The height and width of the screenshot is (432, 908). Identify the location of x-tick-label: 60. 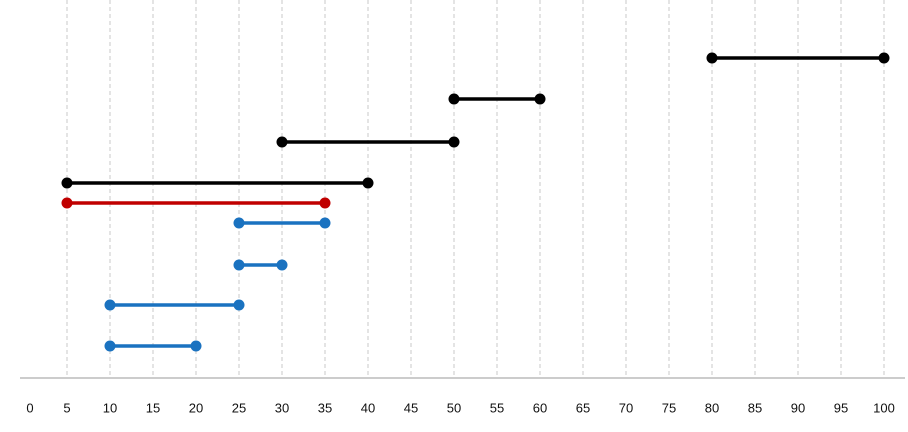
(540, 407).